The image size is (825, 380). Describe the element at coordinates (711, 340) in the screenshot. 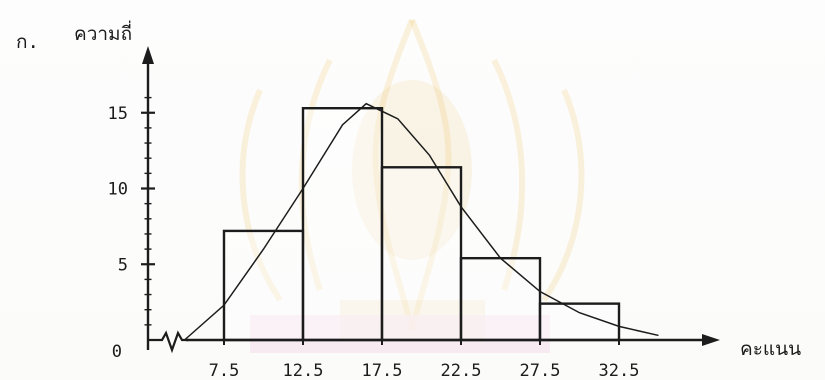

I see `x-axis-arrowhead` at that location.